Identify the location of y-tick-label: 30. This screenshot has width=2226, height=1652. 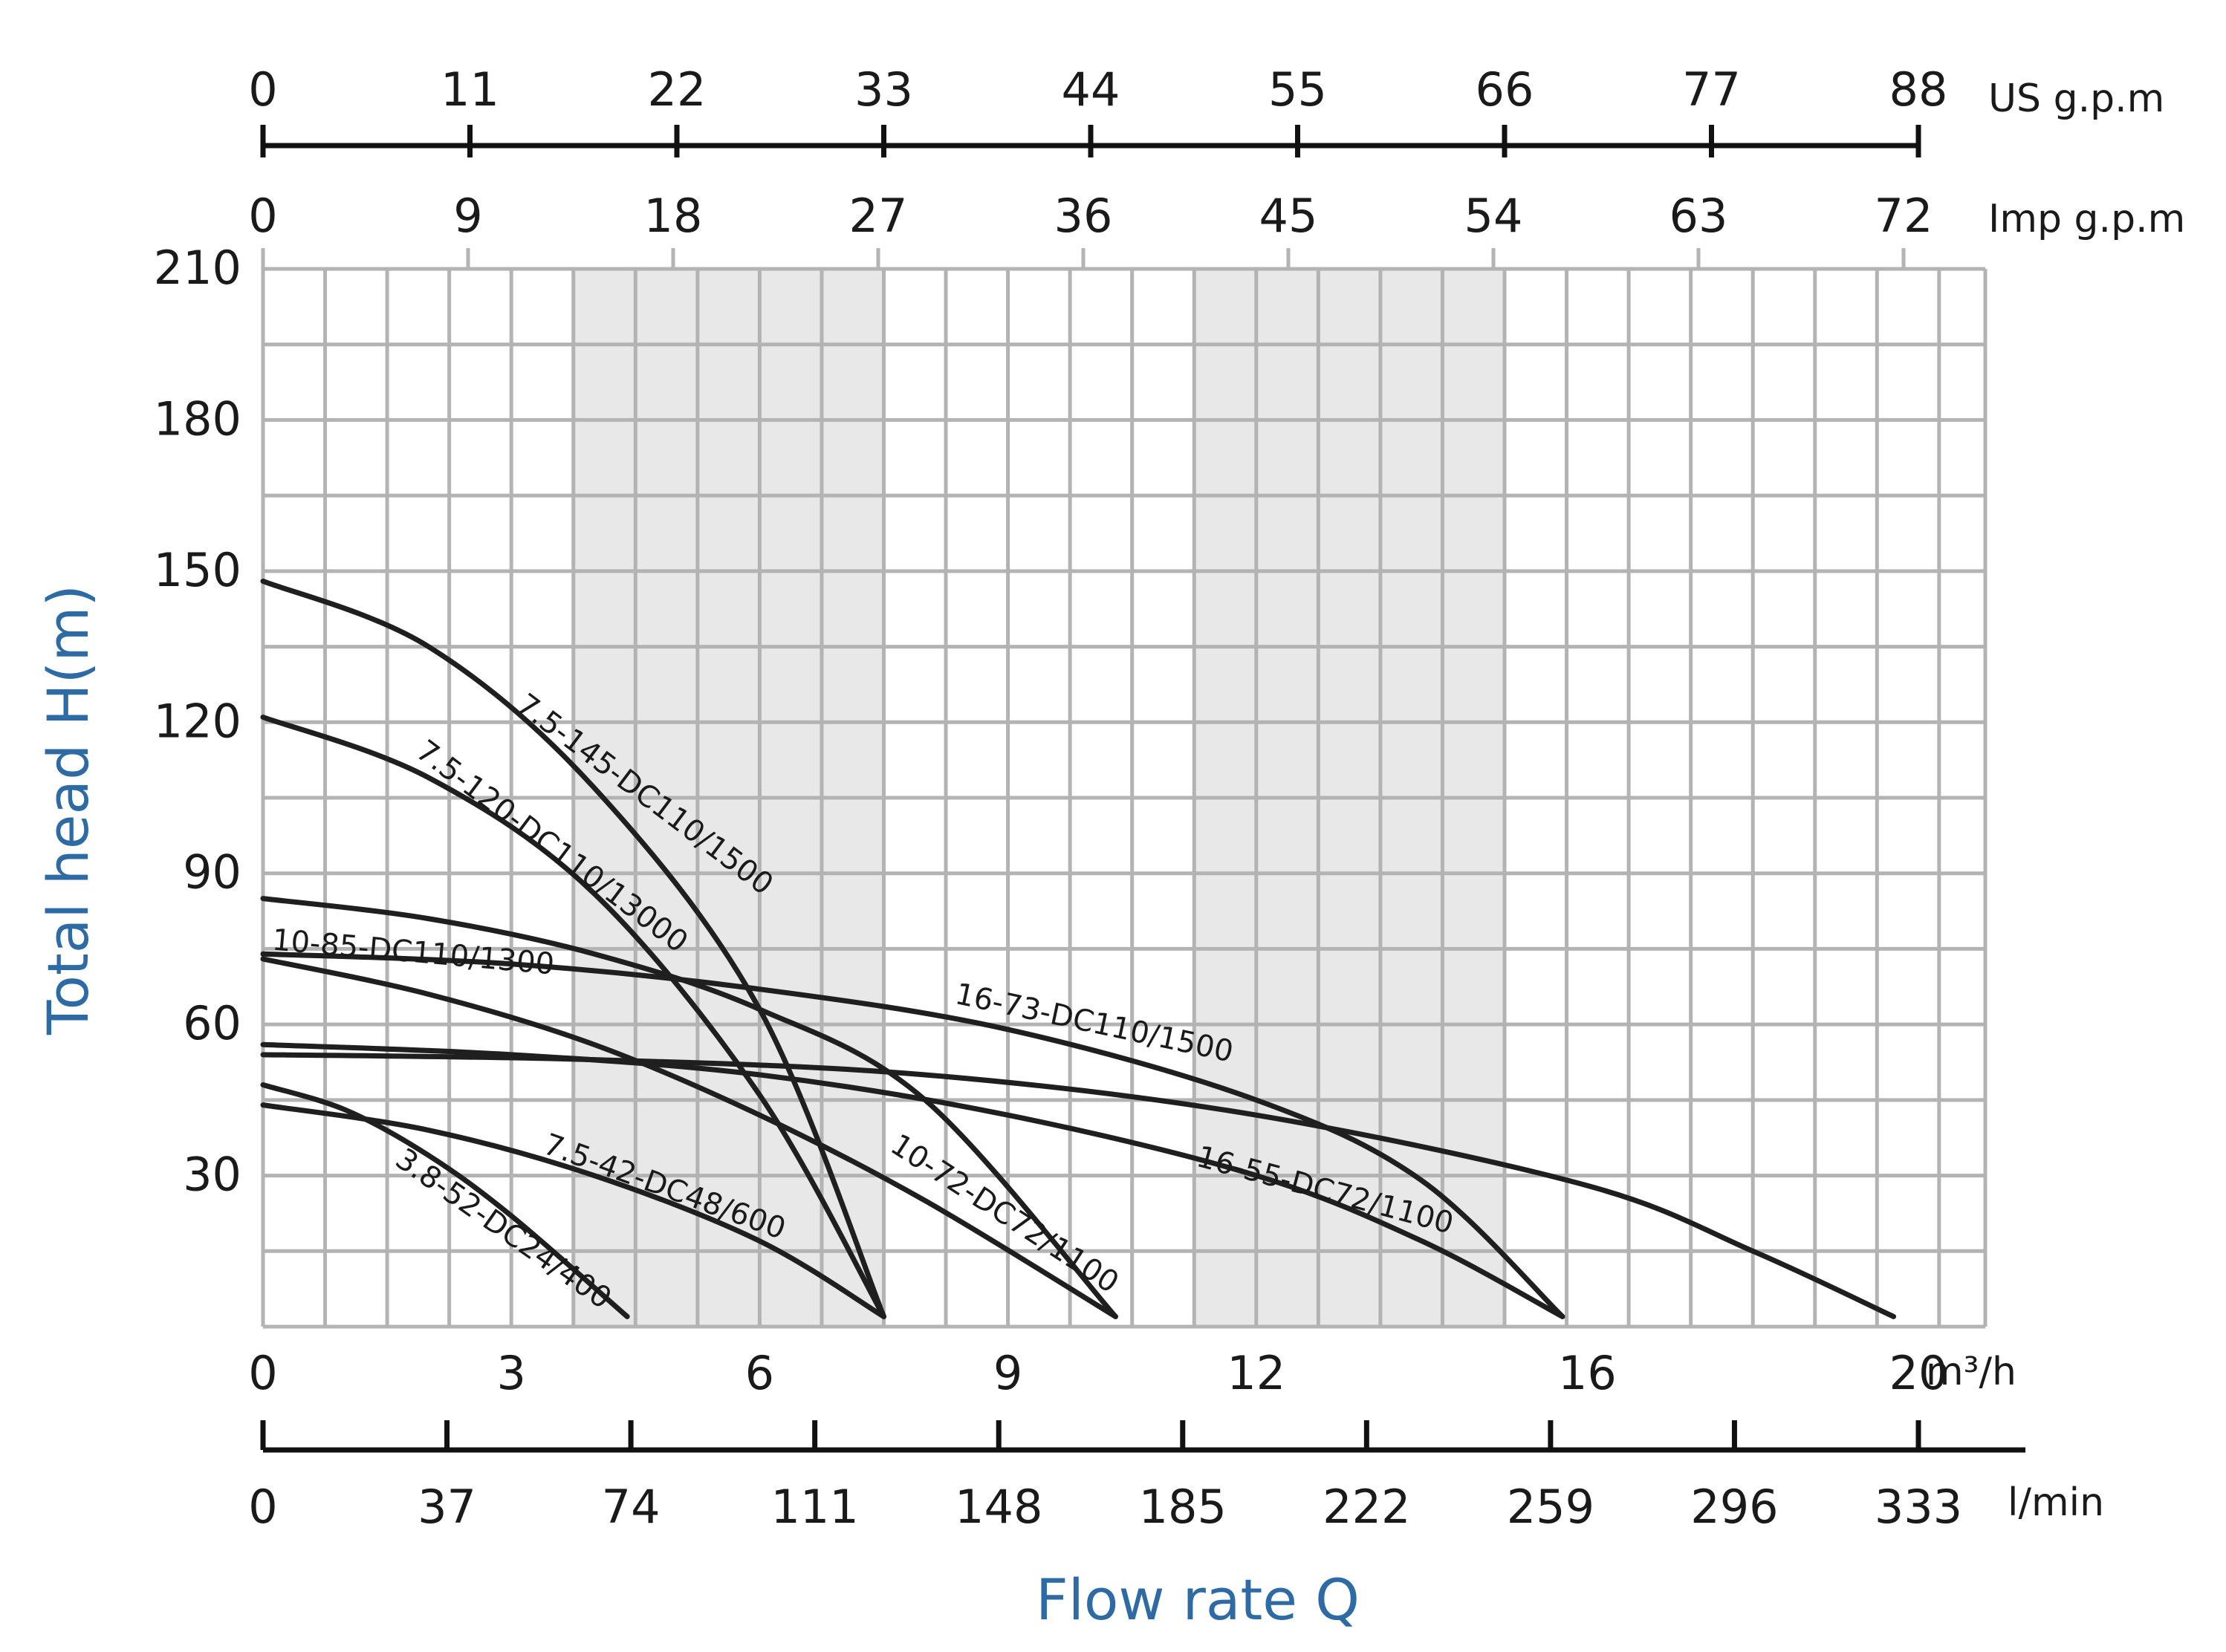
(212, 1175).